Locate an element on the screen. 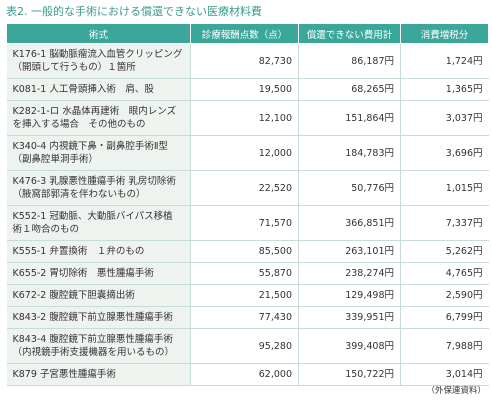  procedure-line: K655-2 胃切除術 悪性腫瘍手術 is located at coordinates (83, 273).